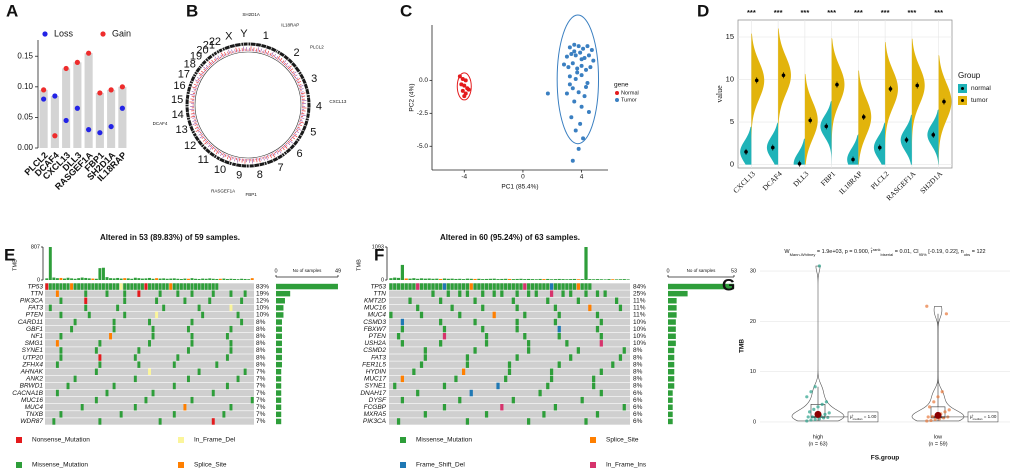 The width and height of the screenshot is (1020, 471). What do you see at coordinates (702, 270) in the screenshot?
I see `side-axis-label: No of samples` at bounding box center [702, 270].